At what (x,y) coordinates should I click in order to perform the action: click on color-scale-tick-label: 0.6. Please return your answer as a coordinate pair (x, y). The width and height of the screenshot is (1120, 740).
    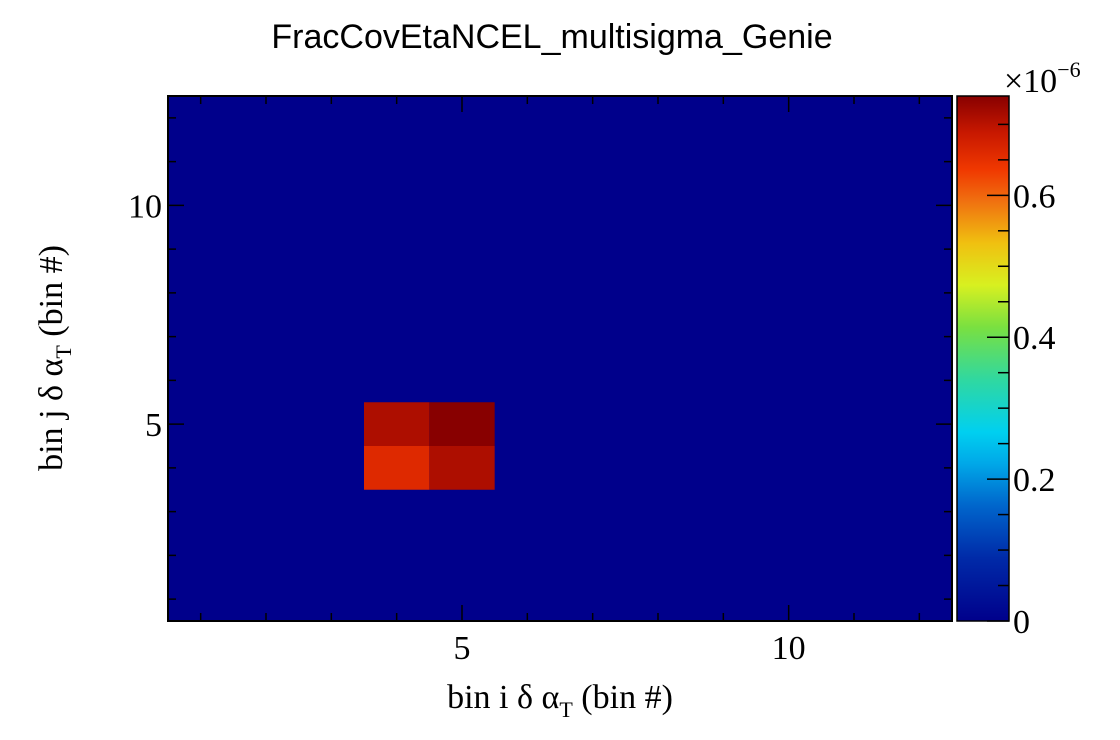
    Looking at the image, I should click on (1034, 196).